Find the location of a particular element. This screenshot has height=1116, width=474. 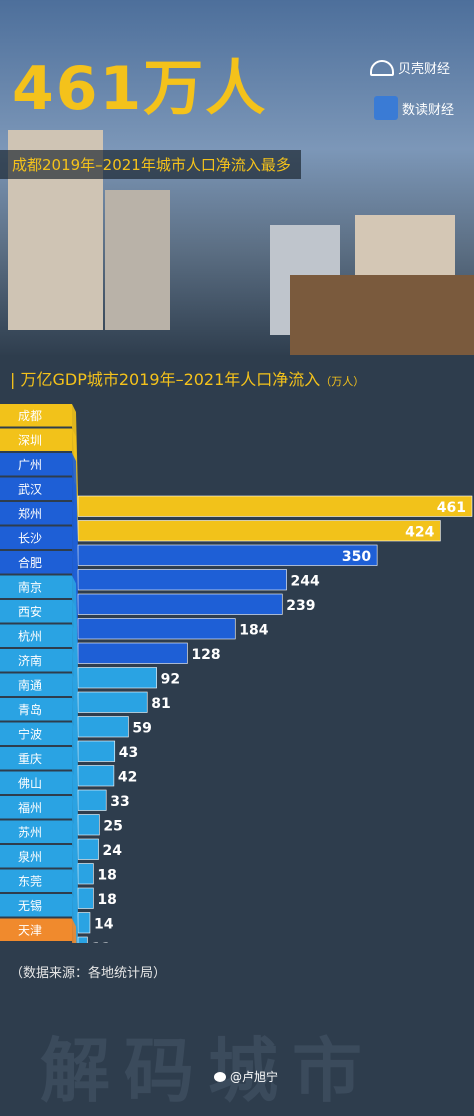

value-label: 14 is located at coordinates (104, 925).